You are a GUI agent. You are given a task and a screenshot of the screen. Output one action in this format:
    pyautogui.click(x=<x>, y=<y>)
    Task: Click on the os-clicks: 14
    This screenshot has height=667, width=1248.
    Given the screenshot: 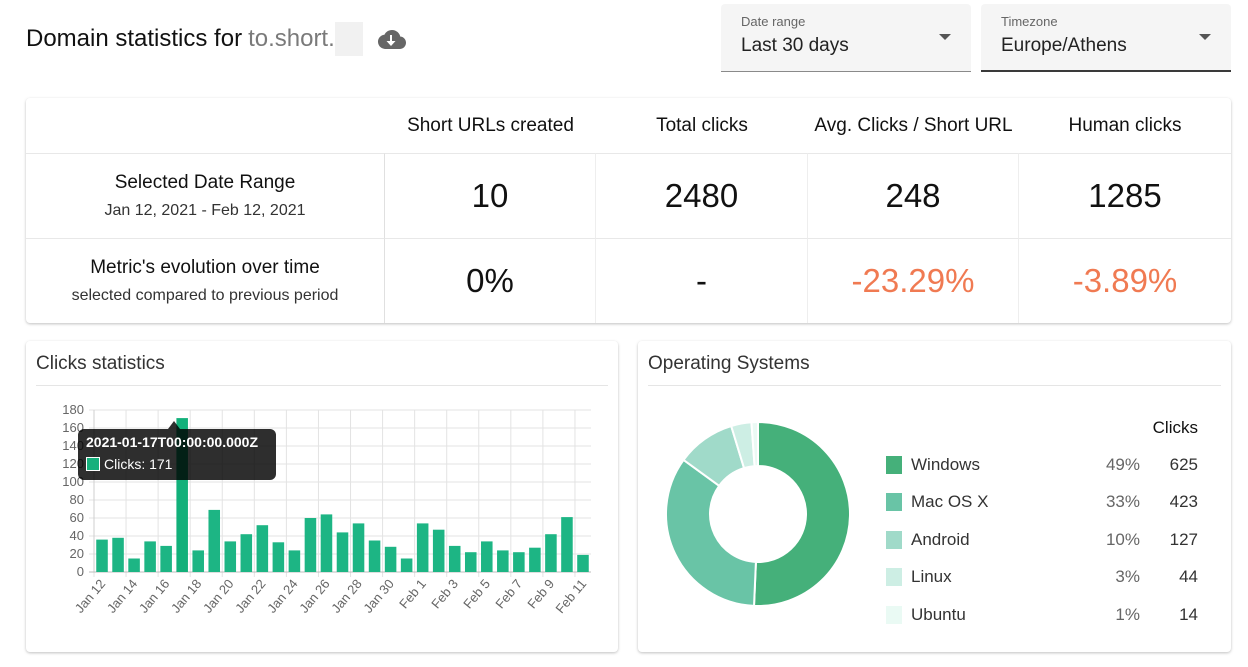 What is the action you would take?
    pyautogui.click(x=1188, y=614)
    